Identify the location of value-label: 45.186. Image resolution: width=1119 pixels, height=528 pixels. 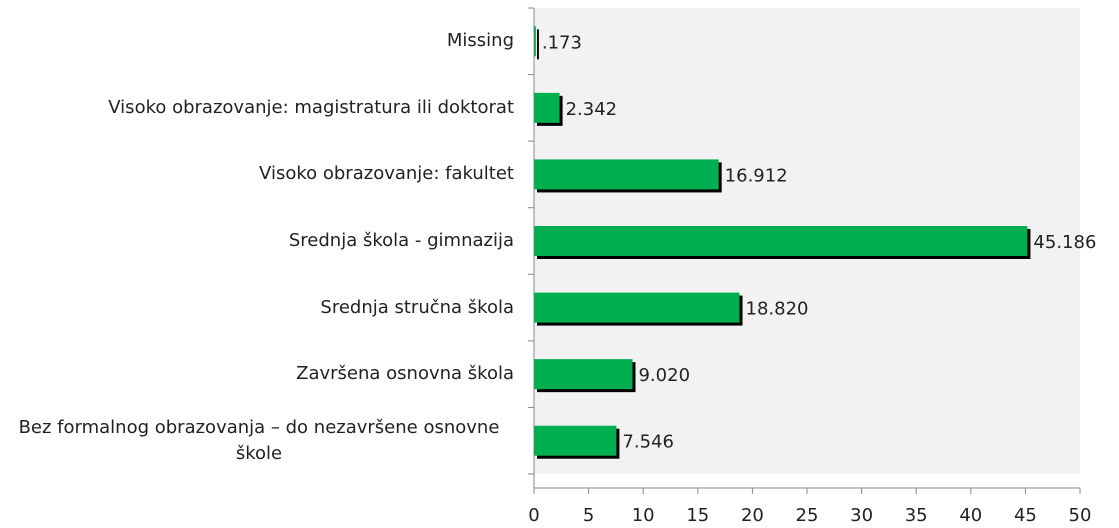
(1064, 242).